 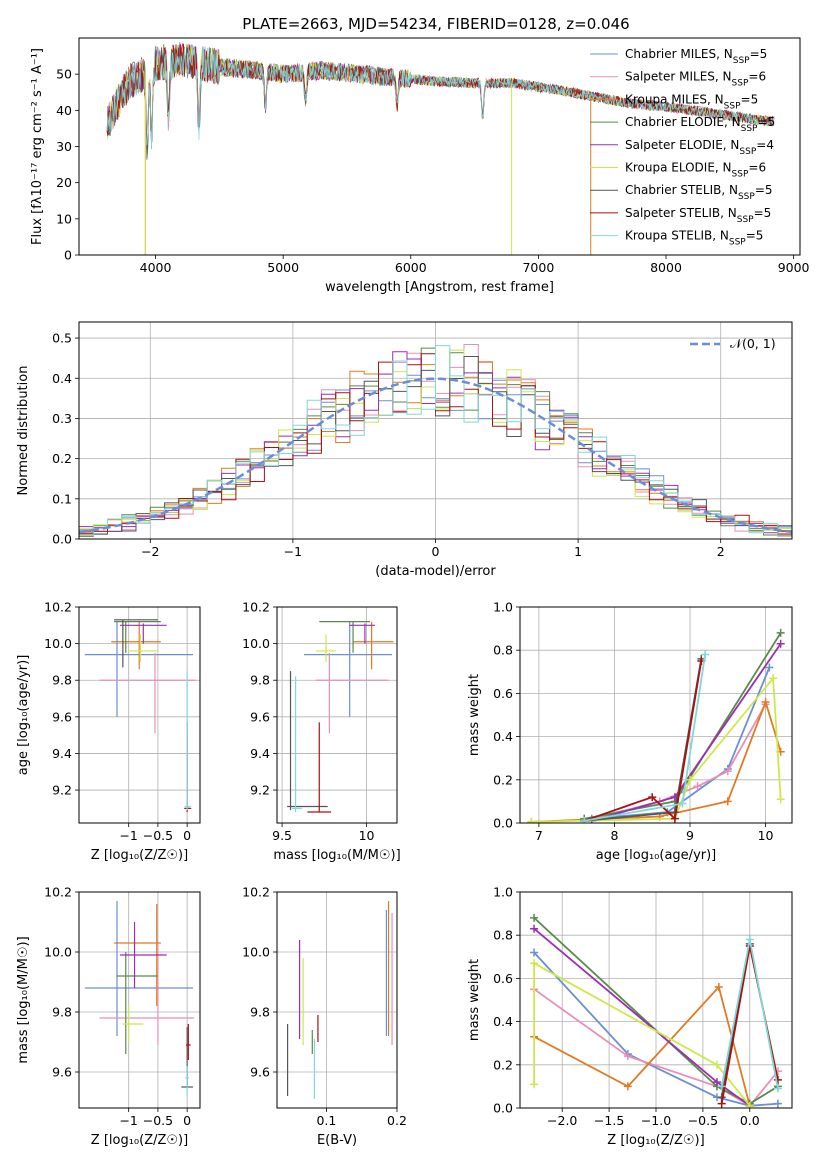 What do you see at coordinates (68, 255) in the screenshot?
I see `y-tick-label: 0` at bounding box center [68, 255].